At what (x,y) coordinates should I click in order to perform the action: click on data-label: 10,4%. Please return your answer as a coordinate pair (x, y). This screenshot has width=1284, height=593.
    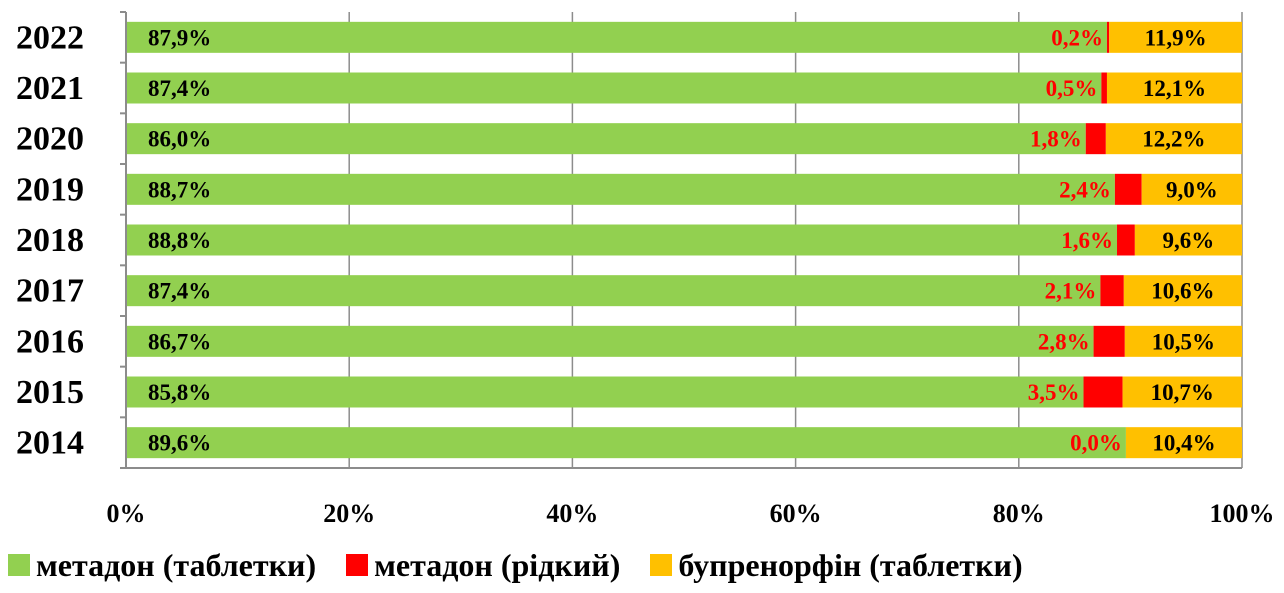
    Looking at the image, I should click on (1183, 443).